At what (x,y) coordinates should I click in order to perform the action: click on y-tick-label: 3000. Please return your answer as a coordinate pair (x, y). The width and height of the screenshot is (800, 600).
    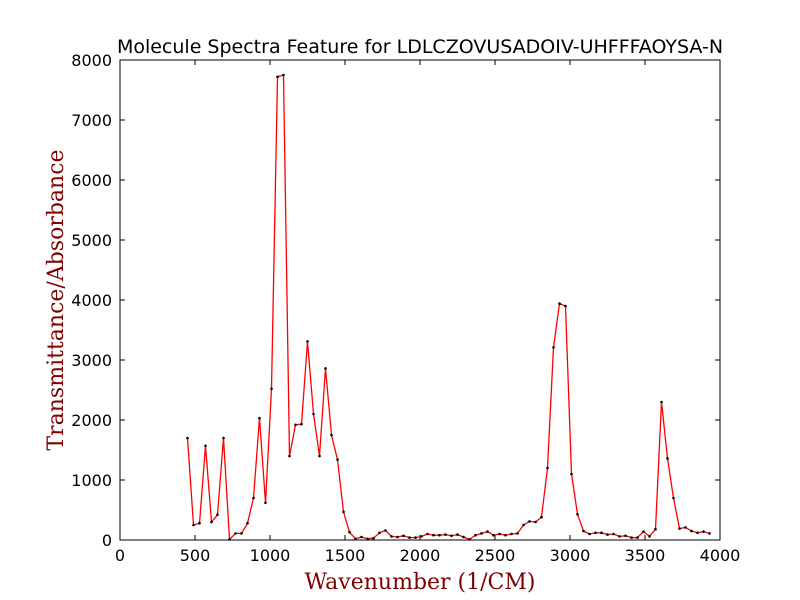
    Looking at the image, I should click on (91, 360).